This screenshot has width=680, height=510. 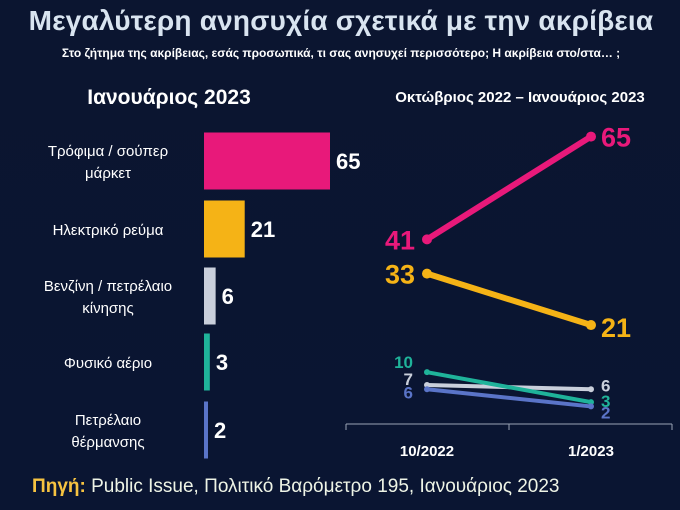 What do you see at coordinates (108, 308) in the screenshot?
I see `category-label: κίνησης` at bounding box center [108, 308].